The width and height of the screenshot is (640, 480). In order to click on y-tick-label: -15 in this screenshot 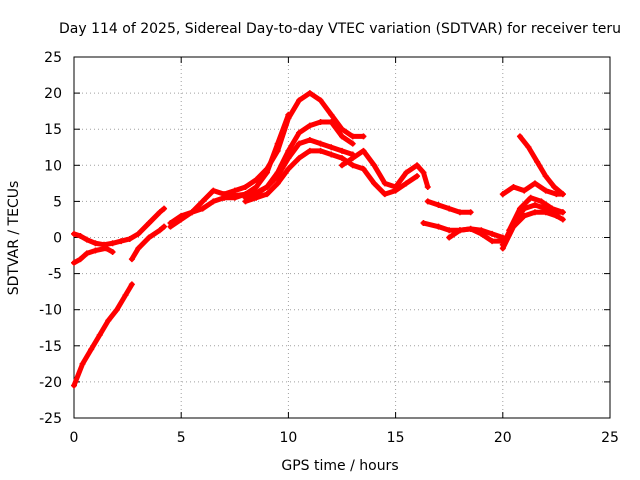, I will do `click(50, 347)`.